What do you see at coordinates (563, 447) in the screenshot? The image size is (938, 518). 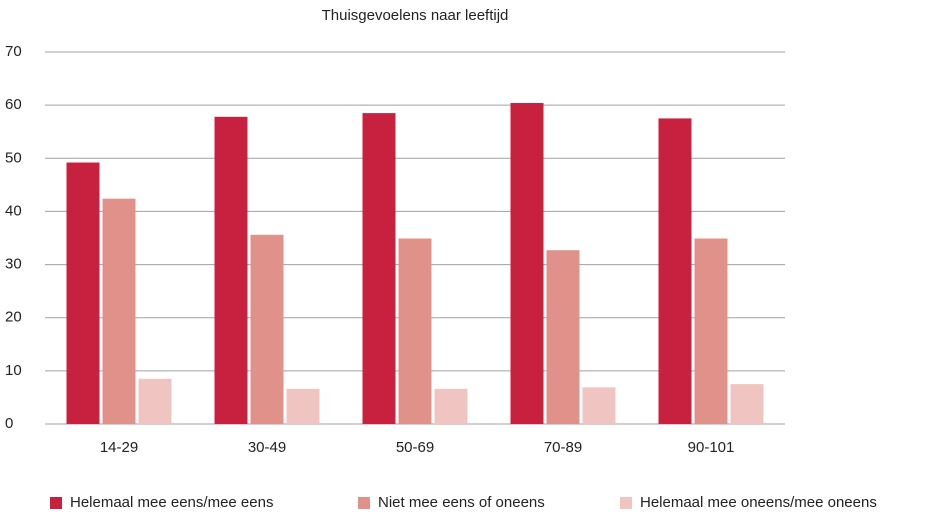 I see `x-tick-label: 70-89` at bounding box center [563, 447].